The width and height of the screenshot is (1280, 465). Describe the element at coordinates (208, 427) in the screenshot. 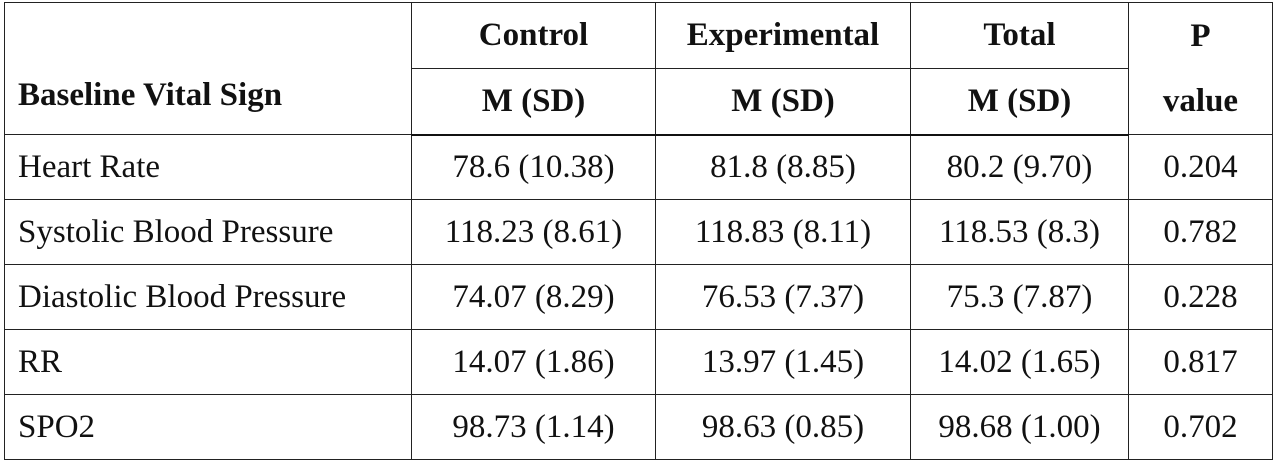

I see `row-label: SPO2` at that location.